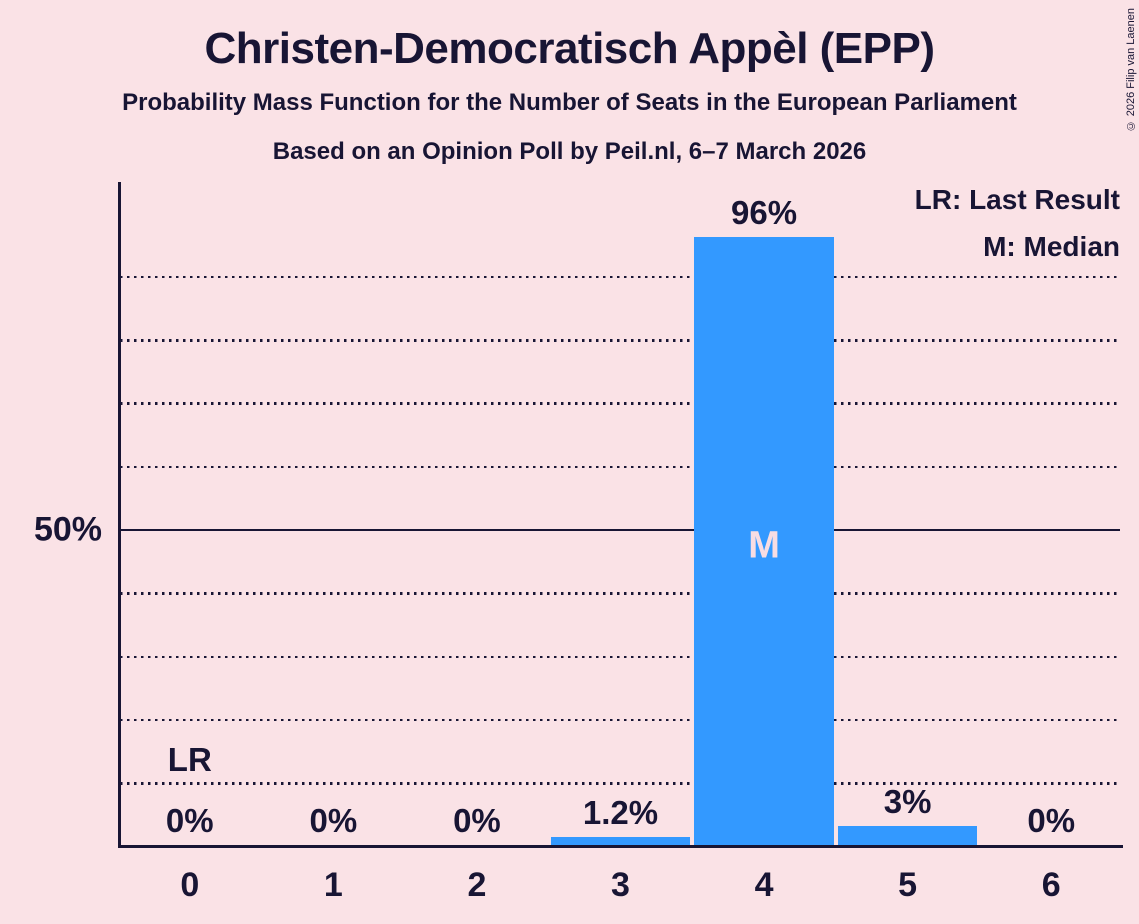  Describe the element at coordinates (189, 759) in the screenshot. I see `last-result-marker: LR` at that location.